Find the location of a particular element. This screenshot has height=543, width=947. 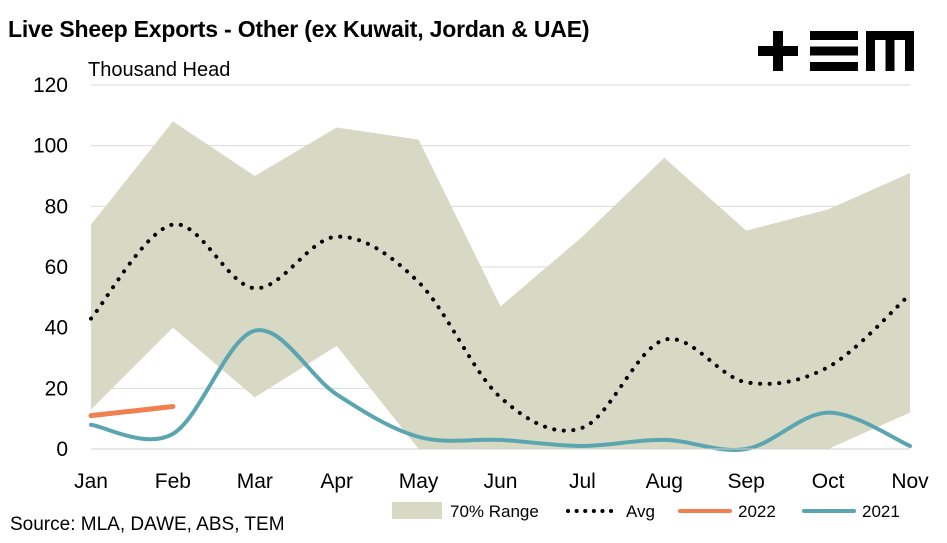

series-line-2022 is located at coordinates (132, 411).